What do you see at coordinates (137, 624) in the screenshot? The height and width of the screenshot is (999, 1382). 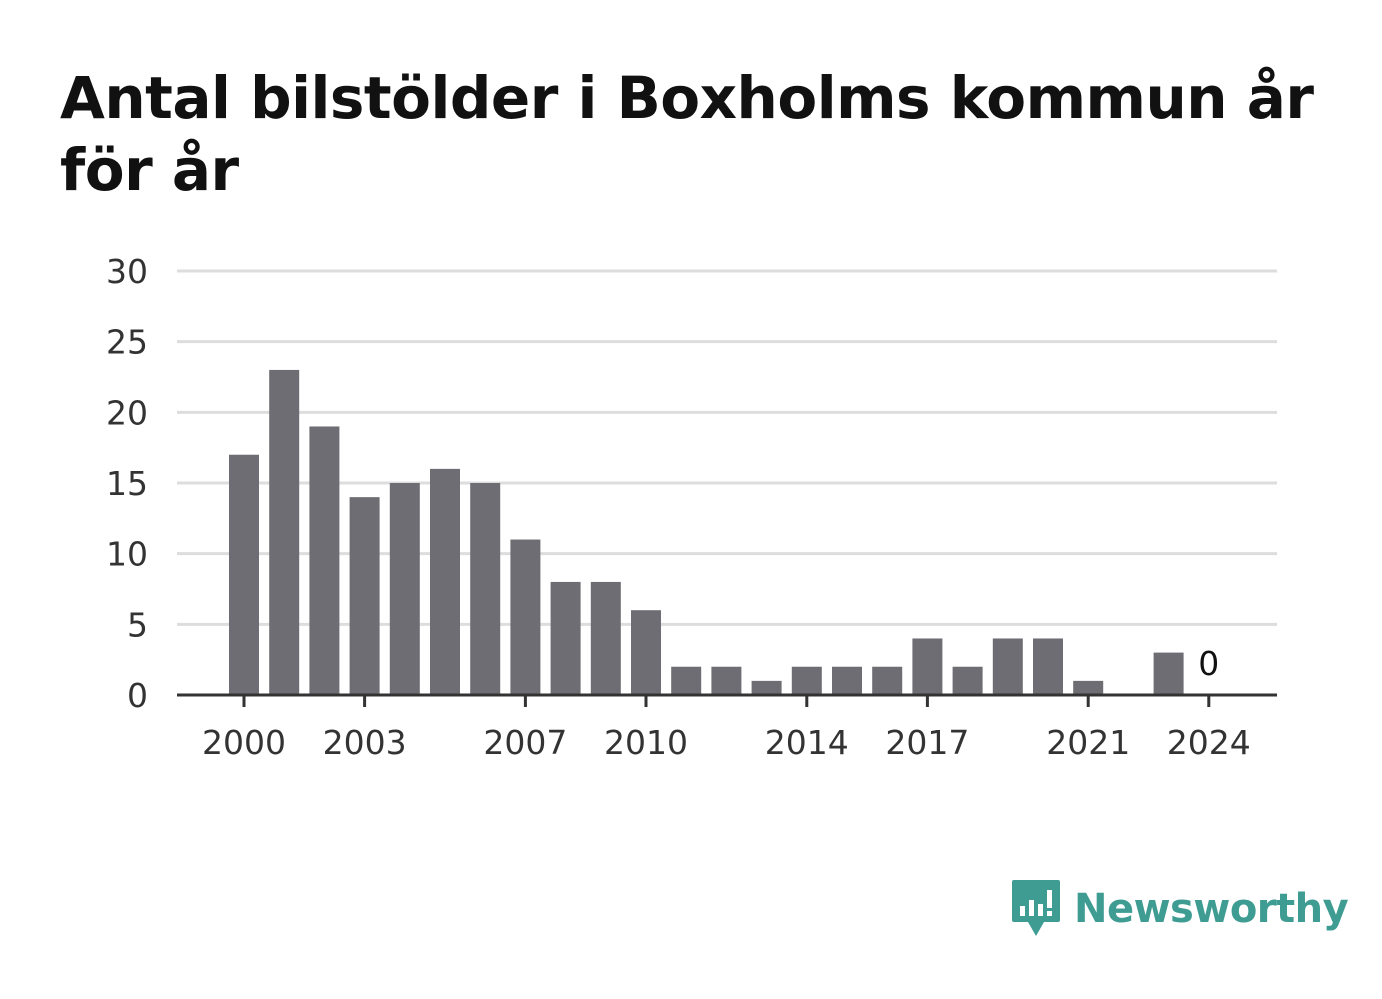 I see `y-tick-label: 5` at bounding box center [137, 624].